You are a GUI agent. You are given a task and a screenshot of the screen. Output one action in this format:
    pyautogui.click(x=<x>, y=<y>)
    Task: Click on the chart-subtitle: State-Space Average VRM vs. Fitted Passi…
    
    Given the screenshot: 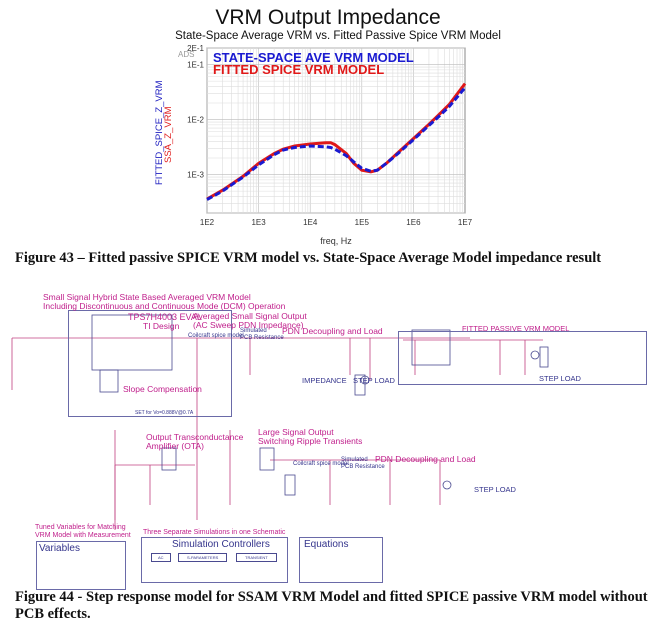 What is the action you would take?
    pyautogui.click(x=338, y=36)
    